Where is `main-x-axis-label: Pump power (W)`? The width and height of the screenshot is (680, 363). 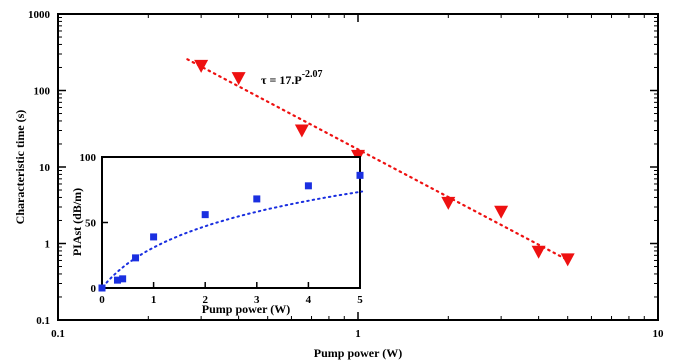
main-x-axis-label: Pump power (W) is located at coordinates (358, 353).